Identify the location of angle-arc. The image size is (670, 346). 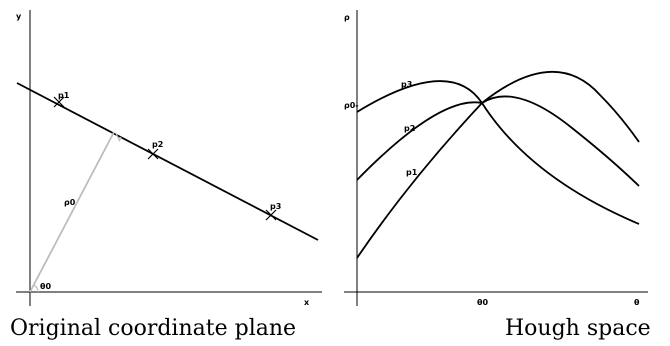
(36, 288).